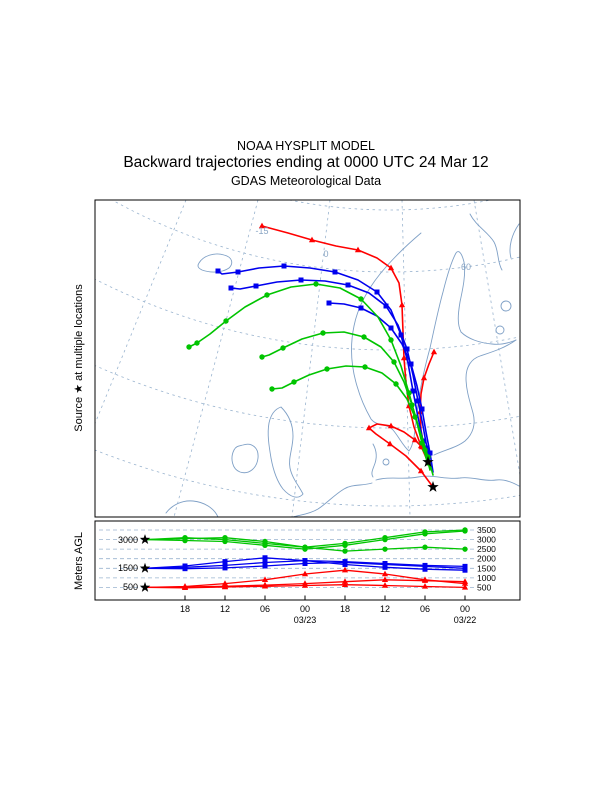 Image resolution: width=612 pixels, height=792 pixels. I want to click on map-trajectory-red-500m-a, so click(345, 344).